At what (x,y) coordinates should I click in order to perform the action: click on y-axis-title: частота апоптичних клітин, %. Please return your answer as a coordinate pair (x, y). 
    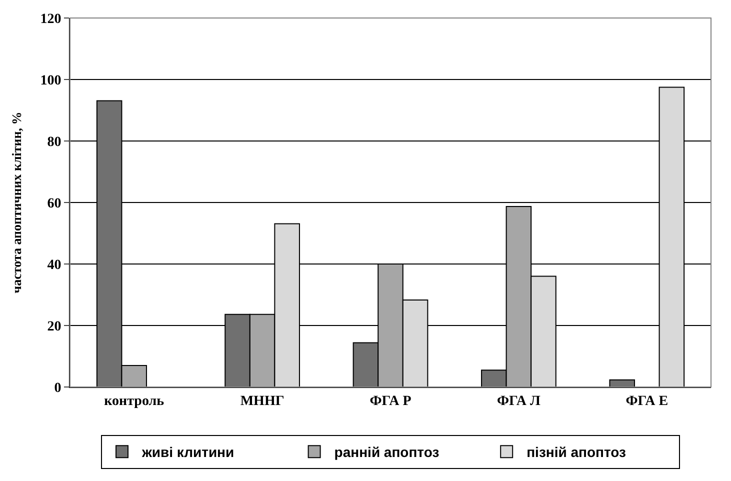
    Looking at the image, I should click on (16, 203).